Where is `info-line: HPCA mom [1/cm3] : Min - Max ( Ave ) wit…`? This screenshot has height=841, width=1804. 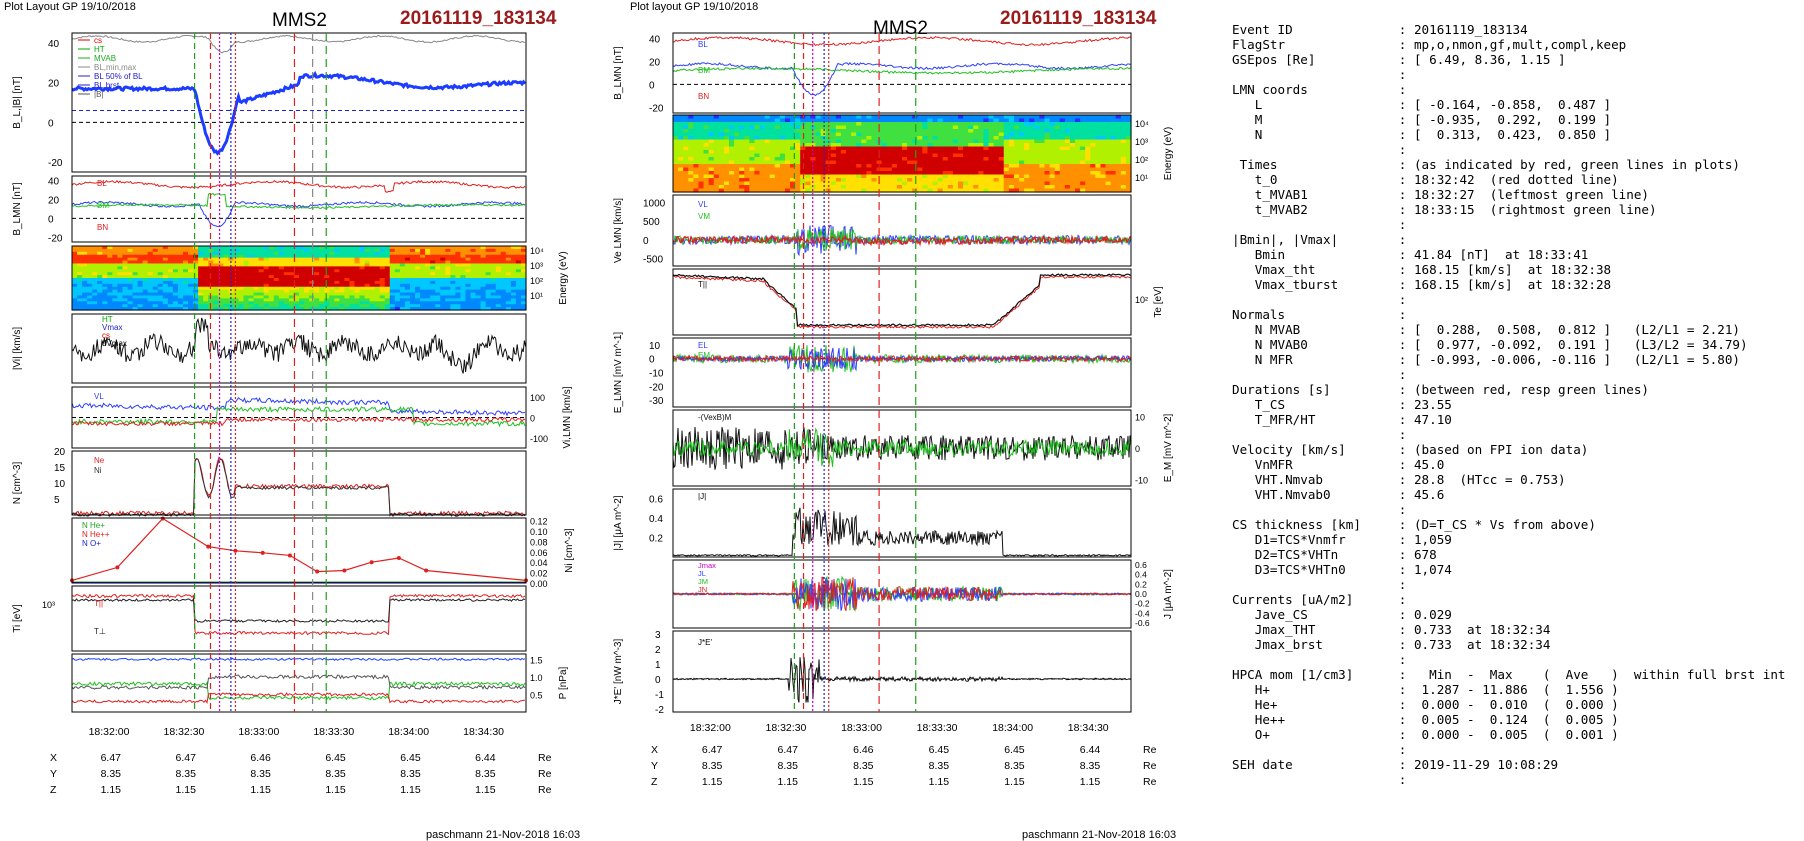 info-line: HPCA mom [1/cm3] : Min - Max ( Ave ) wit… is located at coordinates (1509, 674).